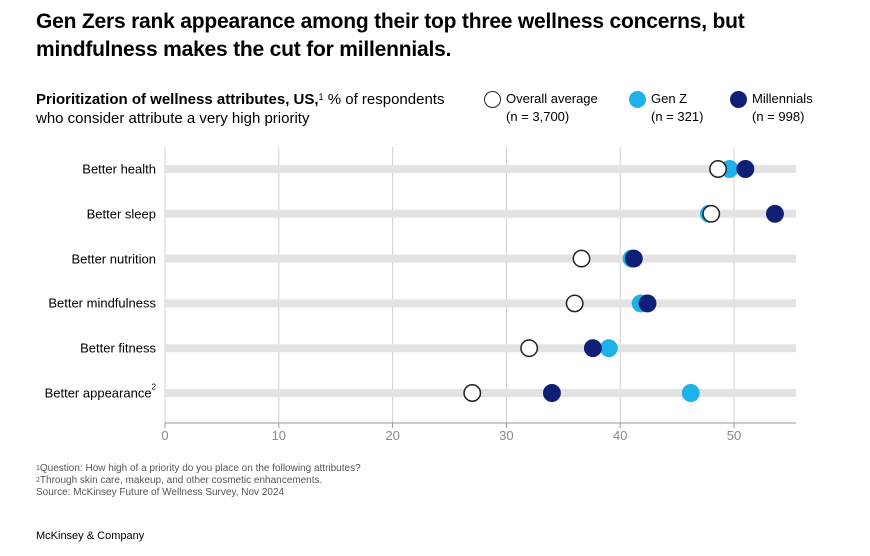 The height and width of the screenshot is (556, 870). Describe the element at coordinates (581, 258) in the screenshot. I see `dot-overall-average-better-nutrition` at that location.